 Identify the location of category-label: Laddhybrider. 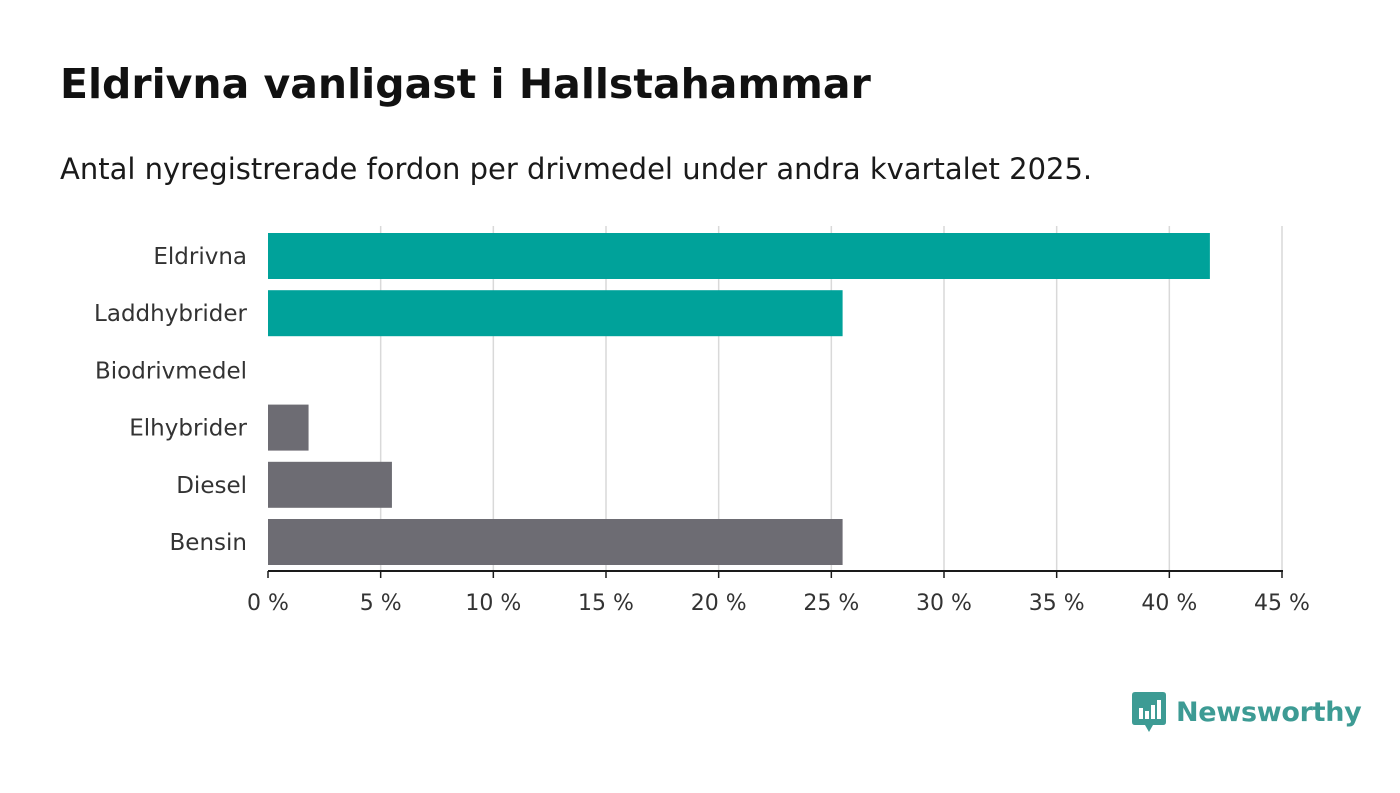
(170, 314).